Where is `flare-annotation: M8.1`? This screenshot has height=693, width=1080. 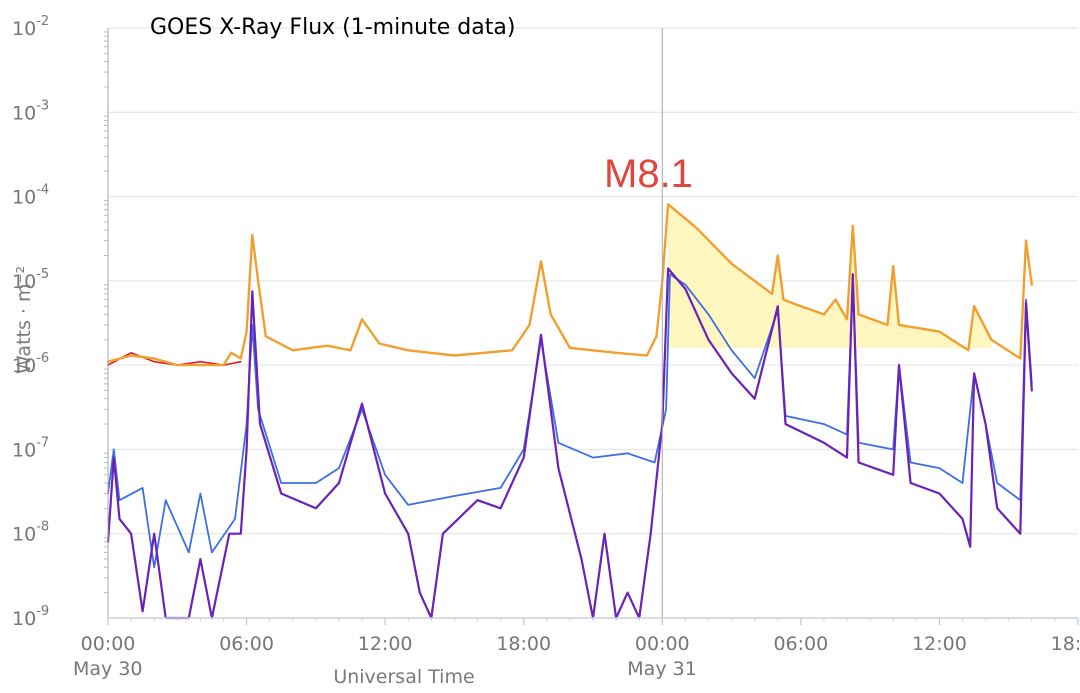 flare-annotation: M8.1 is located at coordinates (648, 174).